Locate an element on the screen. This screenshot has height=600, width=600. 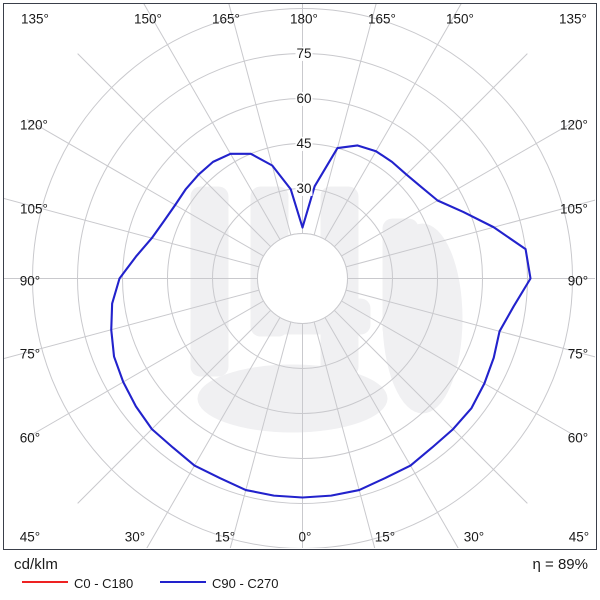
radial-tick-label: 75 is located at coordinates (304, 53).